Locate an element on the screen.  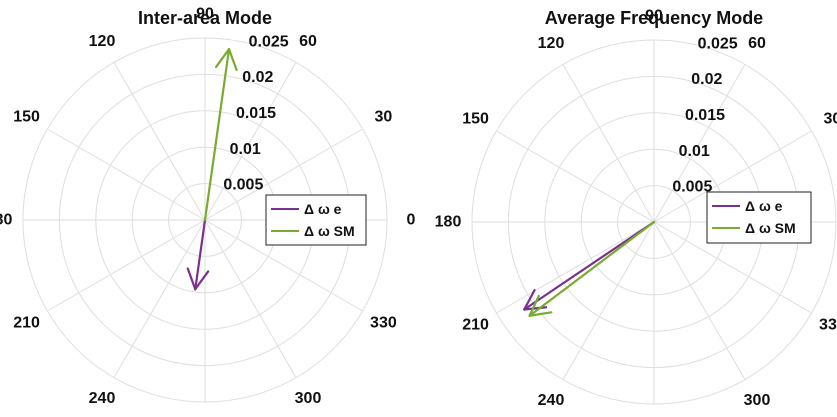
chart-2-radial-tick: 0.015 is located at coordinates (705, 115).